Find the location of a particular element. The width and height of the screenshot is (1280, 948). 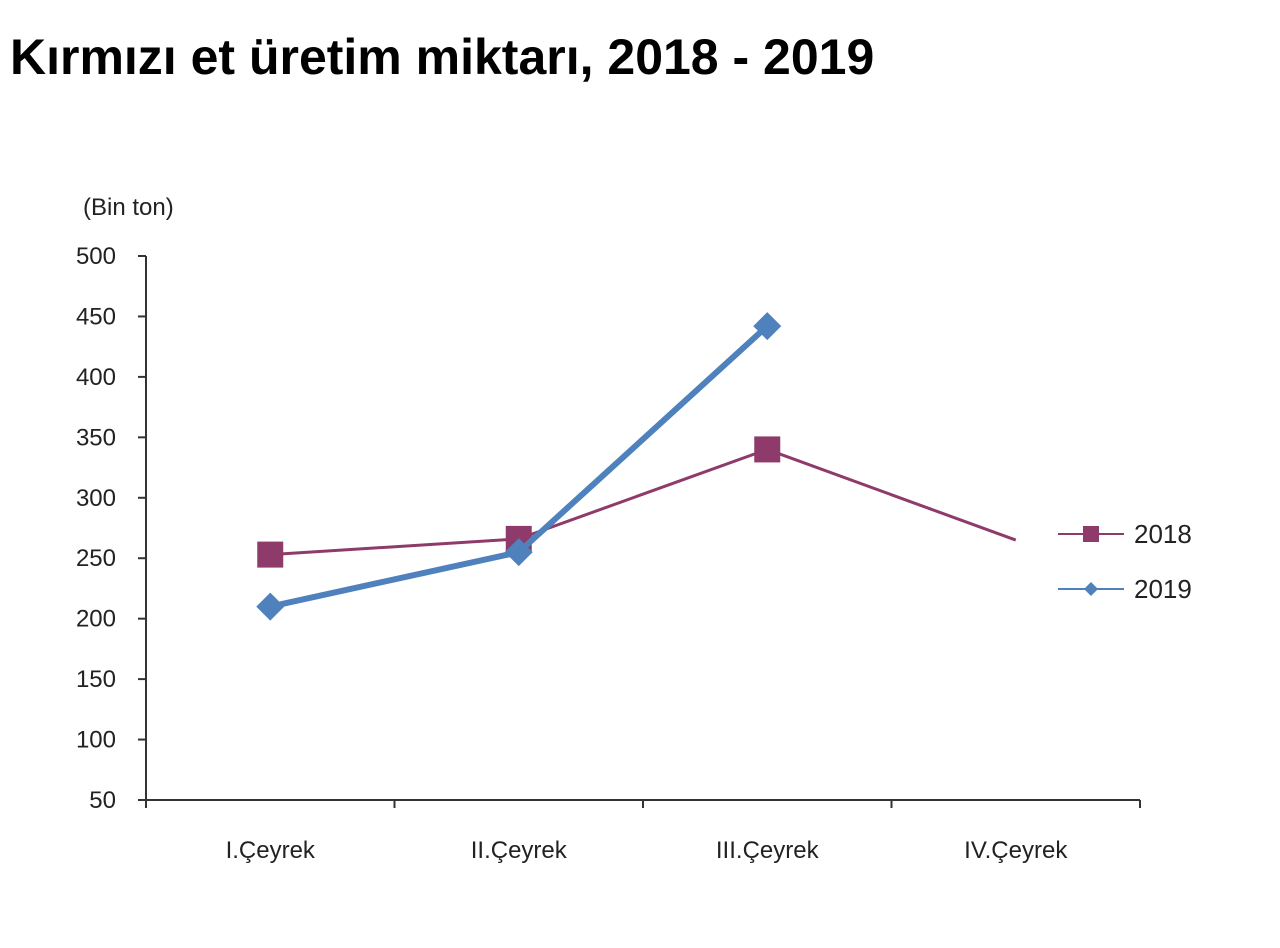

series-2018 is located at coordinates (637, 502).